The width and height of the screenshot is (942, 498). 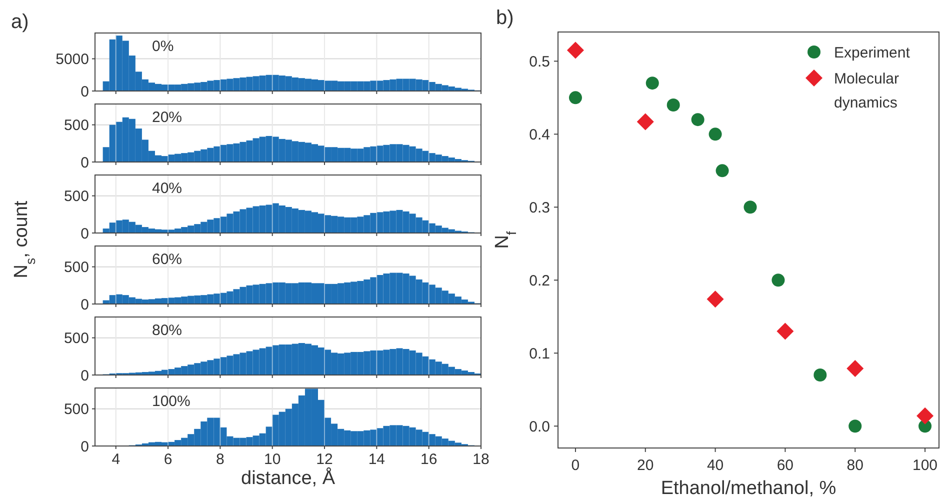 I want to click on x-tick-label: 18, so click(x=481, y=459).